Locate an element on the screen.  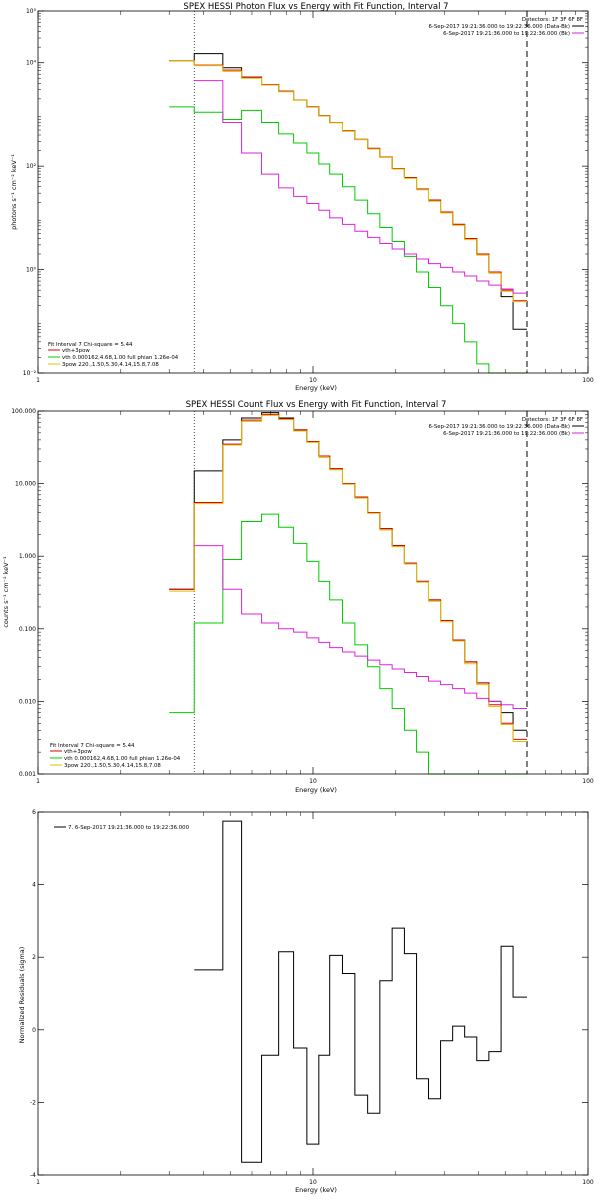
y-tick-label: 10⁰ is located at coordinates (31, 270).